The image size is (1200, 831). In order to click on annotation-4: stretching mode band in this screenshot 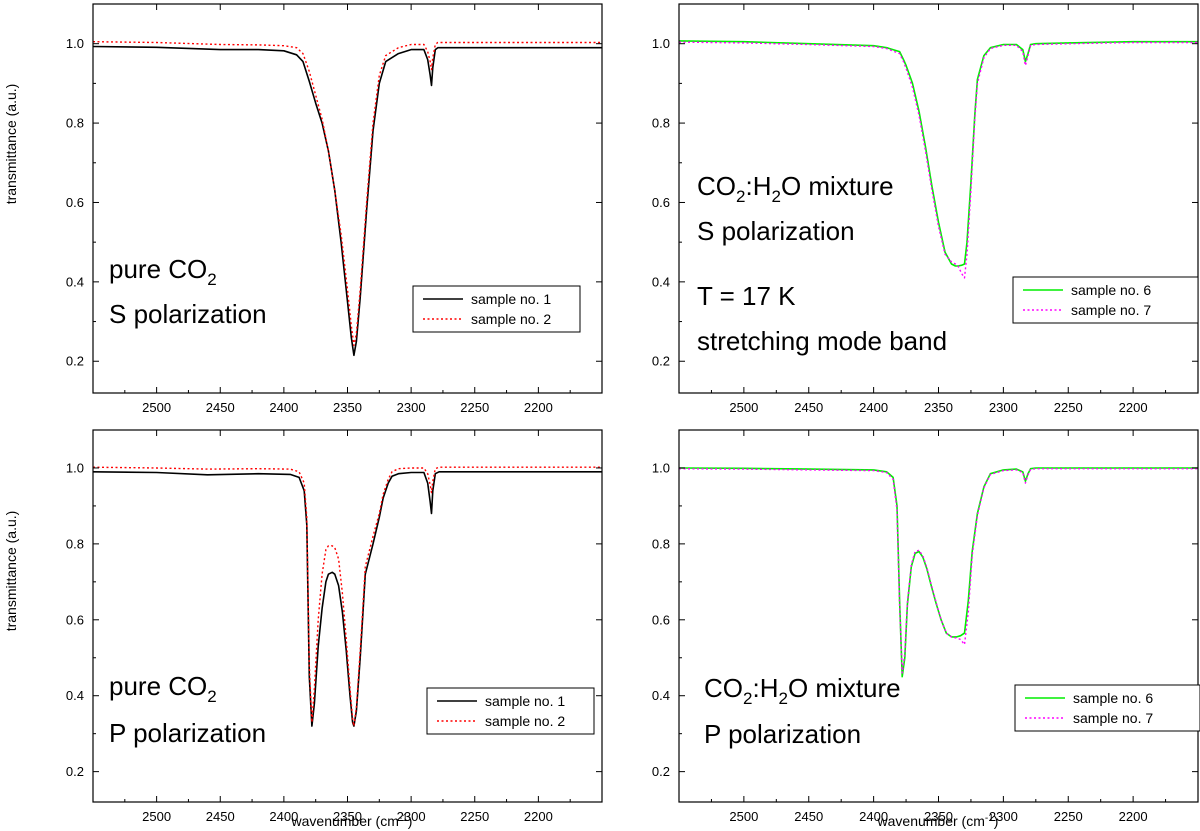, I will do `click(822, 341)`.